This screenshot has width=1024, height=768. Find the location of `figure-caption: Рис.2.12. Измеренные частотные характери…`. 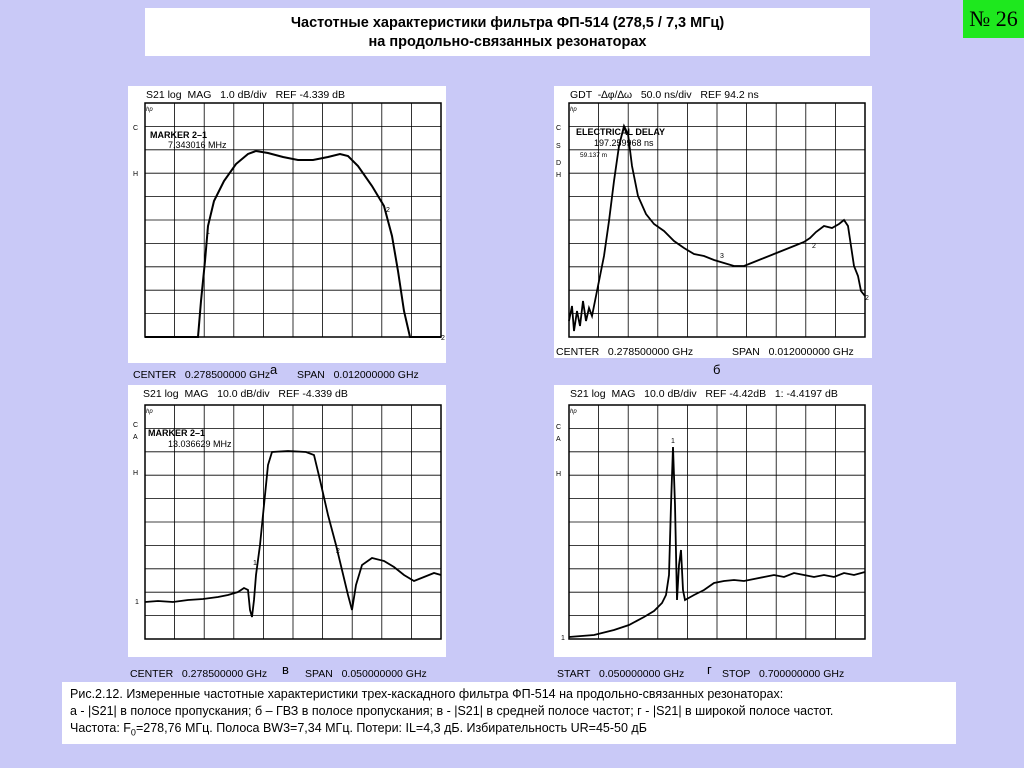

figure-caption: Рис.2.12. Измеренные частотные характери… is located at coordinates (509, 713).